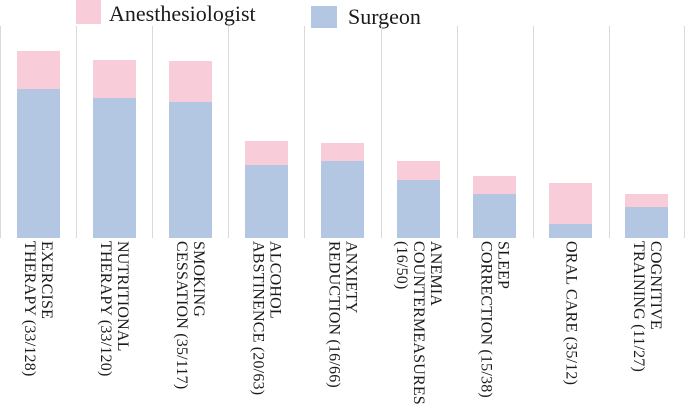 This screenshot has height=414, width=685. Describe the element at coordinates (646, 307) in the screenshot. I see `x-axis-label: COGNITIVE TRAINING (11/27)` at that location.